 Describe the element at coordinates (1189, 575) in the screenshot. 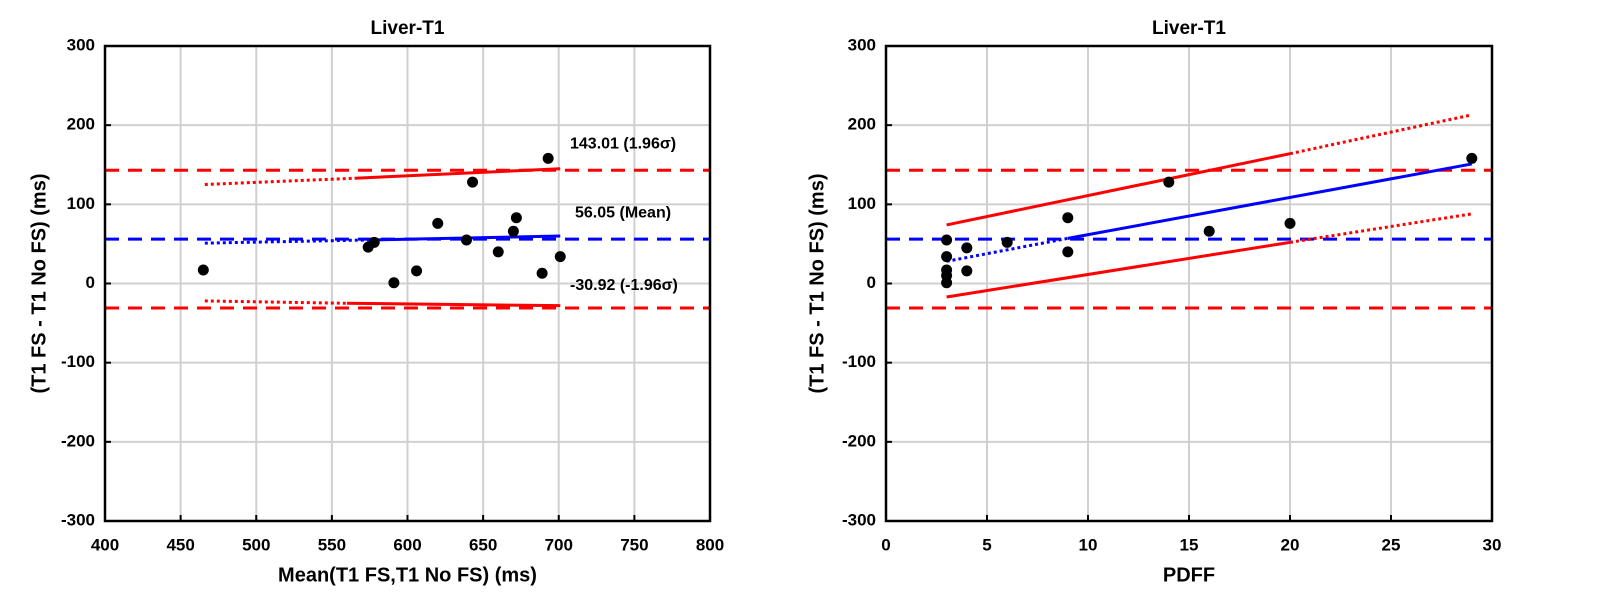

I see `x-axis-label: PDFF` at that location.